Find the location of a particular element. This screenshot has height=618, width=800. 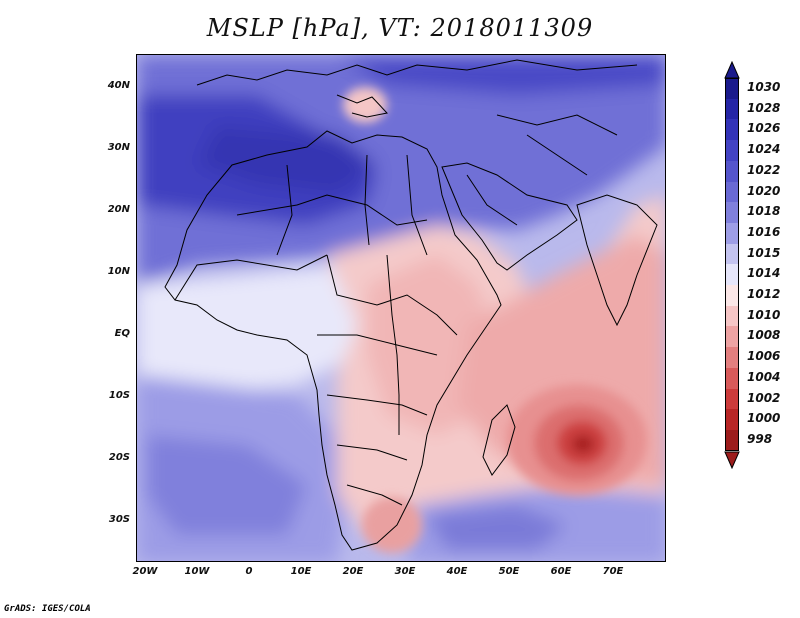

lon-label: 50E is located at coordinates (509, 571).